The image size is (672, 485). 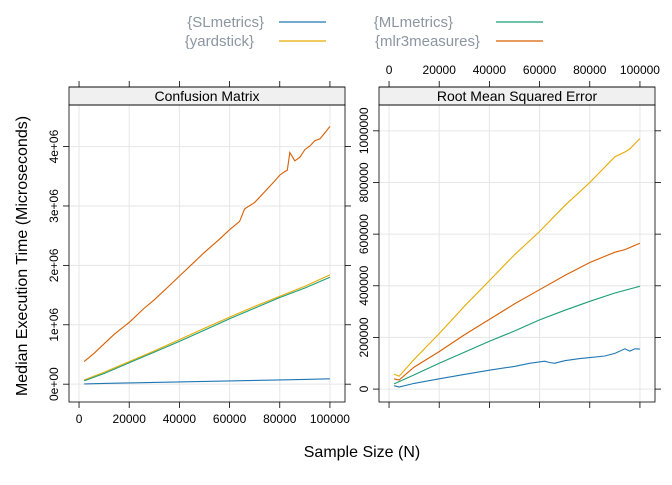 I want to click on series-line-yardstick, so click(x=207, y=327).